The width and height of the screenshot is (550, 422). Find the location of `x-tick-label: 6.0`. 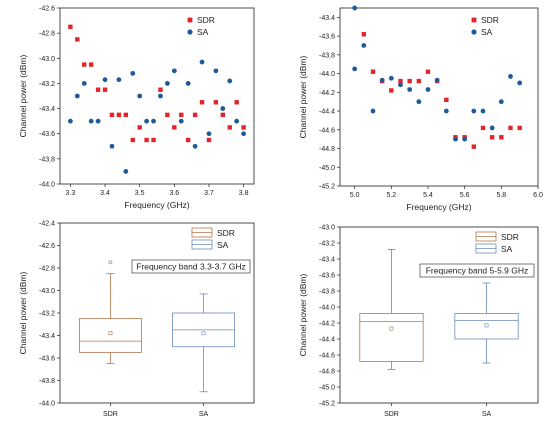

x-tick-label: 6.0 is located at coordinates (538, 195).